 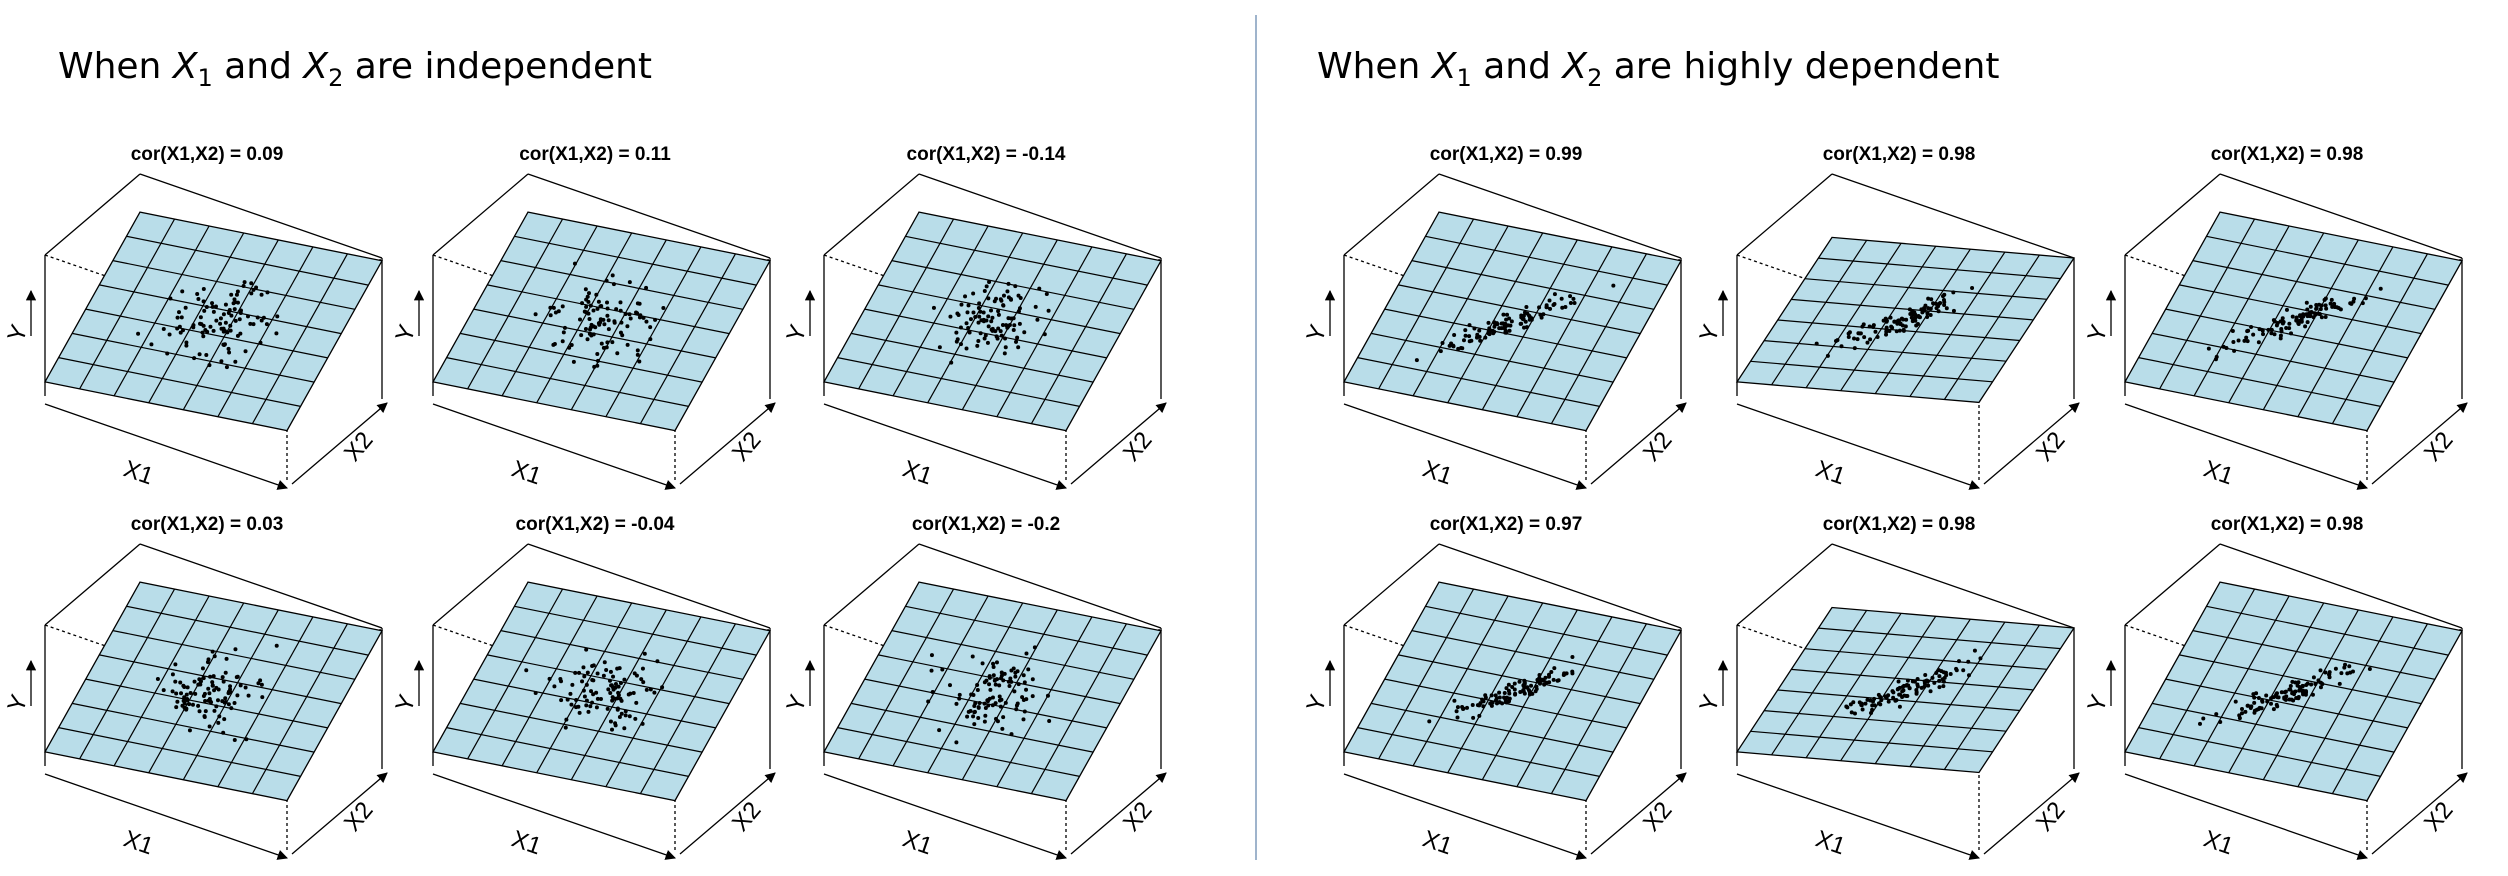 What do you see at coordinates (986, 524) in the screenshot?
I see `plot-title: cor(X1,X2) = -0.2` at bounding box center [986, 524].